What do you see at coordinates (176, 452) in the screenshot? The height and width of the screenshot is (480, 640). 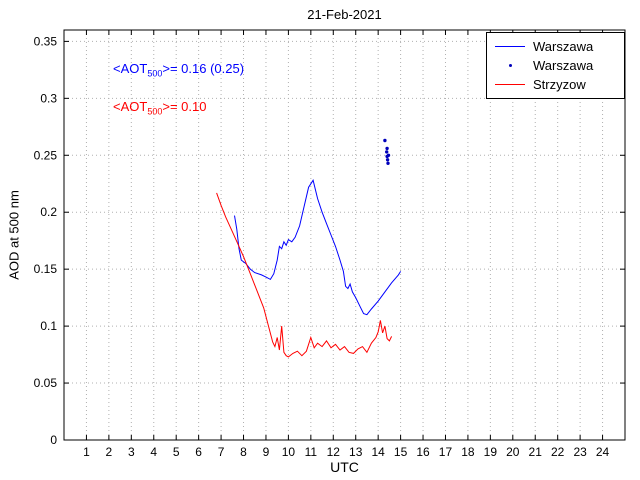 I see `x-tick-label: 5` at bounding box center [176, 452].